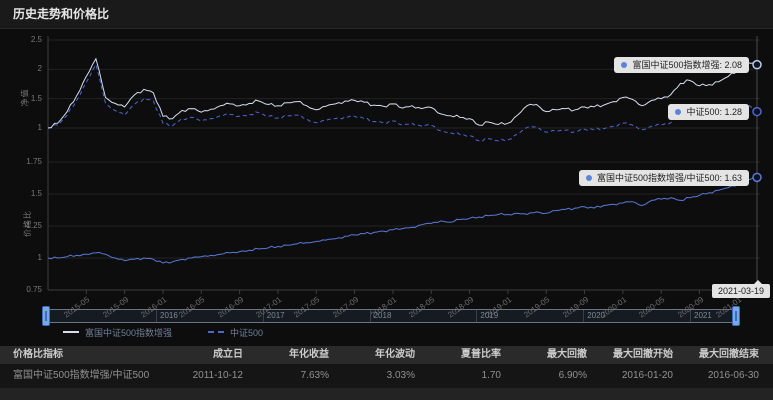 Image resolution: width=773 pixels, height=400 pixels. I want to click on bottom-y-tick-label: 1.75, so click(34, 161).